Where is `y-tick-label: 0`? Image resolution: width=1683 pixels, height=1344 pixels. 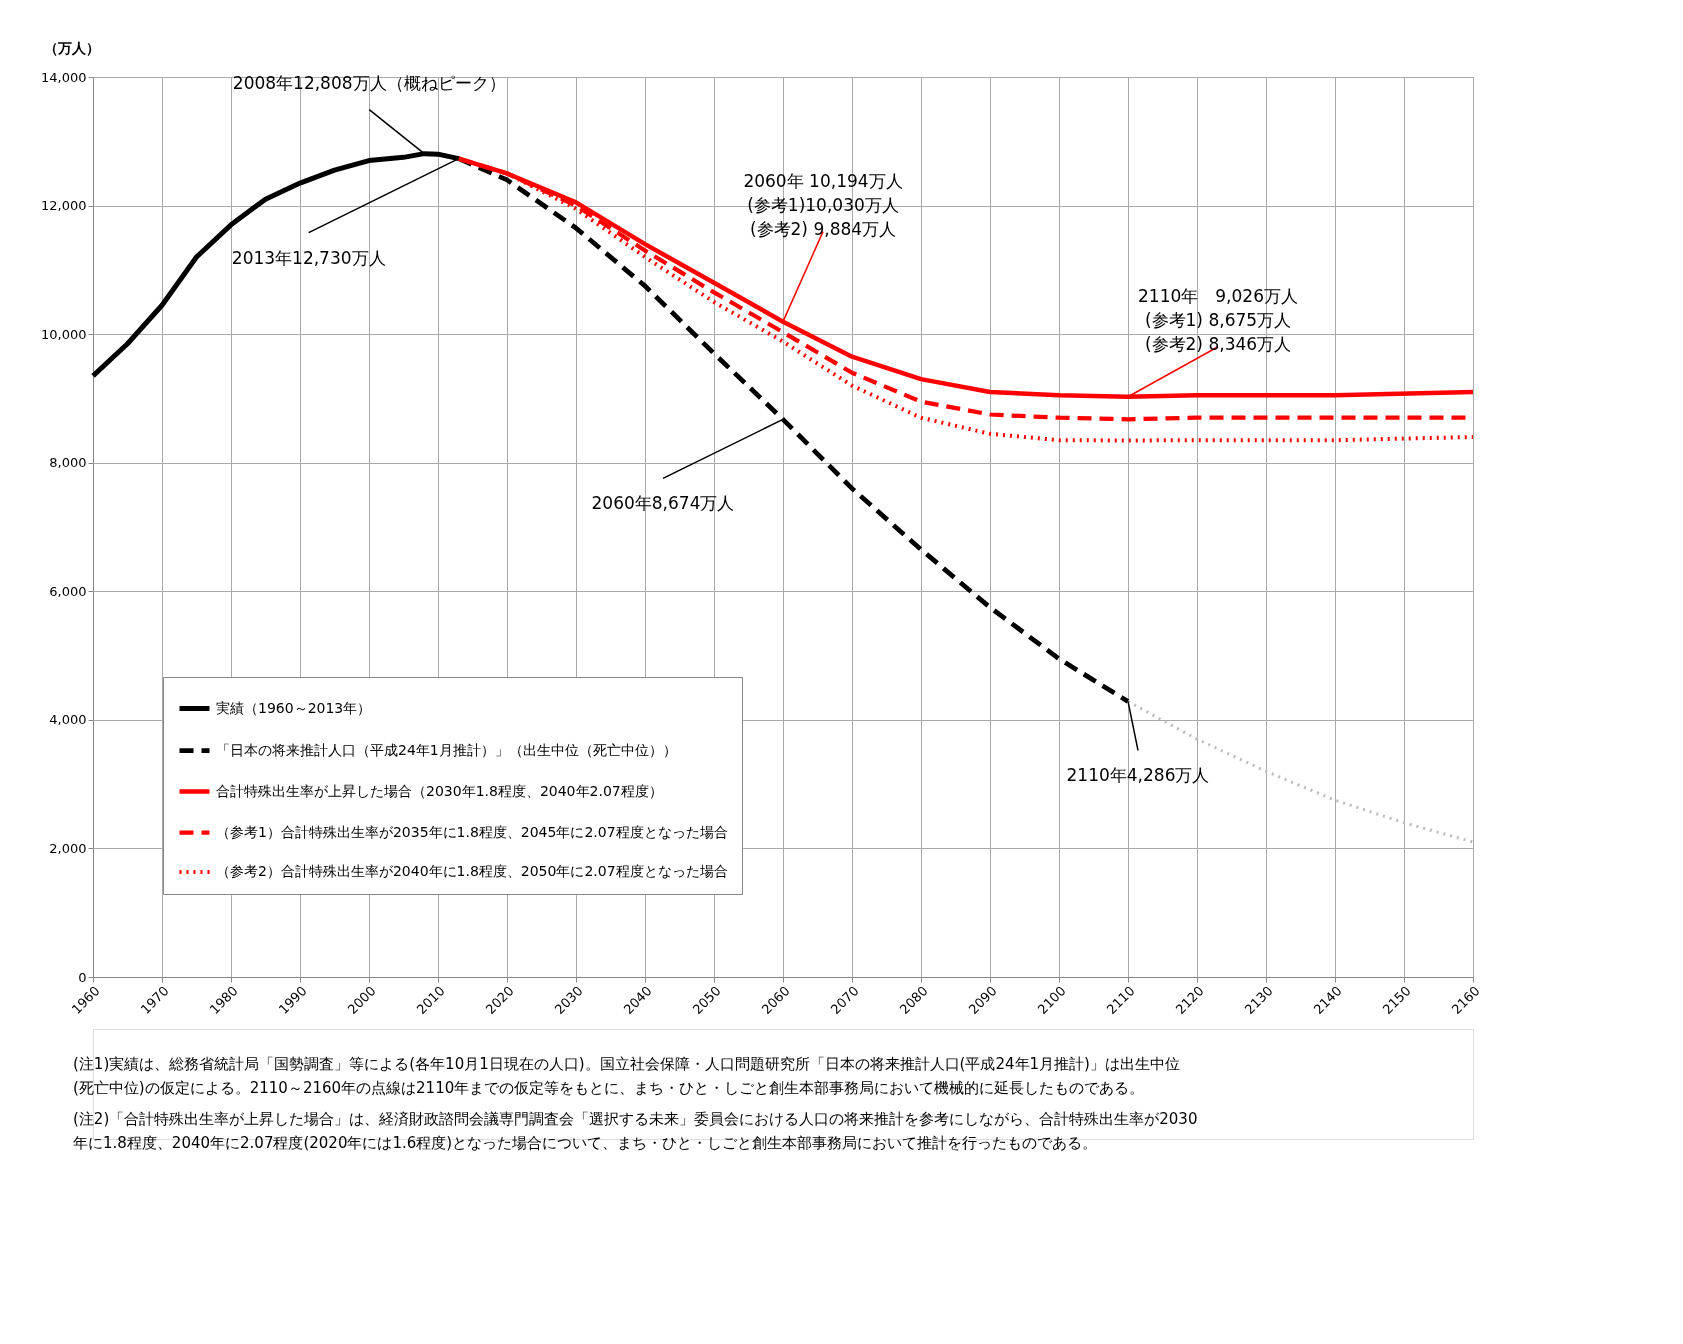
y-tick-label: 0 is located at coordinates (82, 977).